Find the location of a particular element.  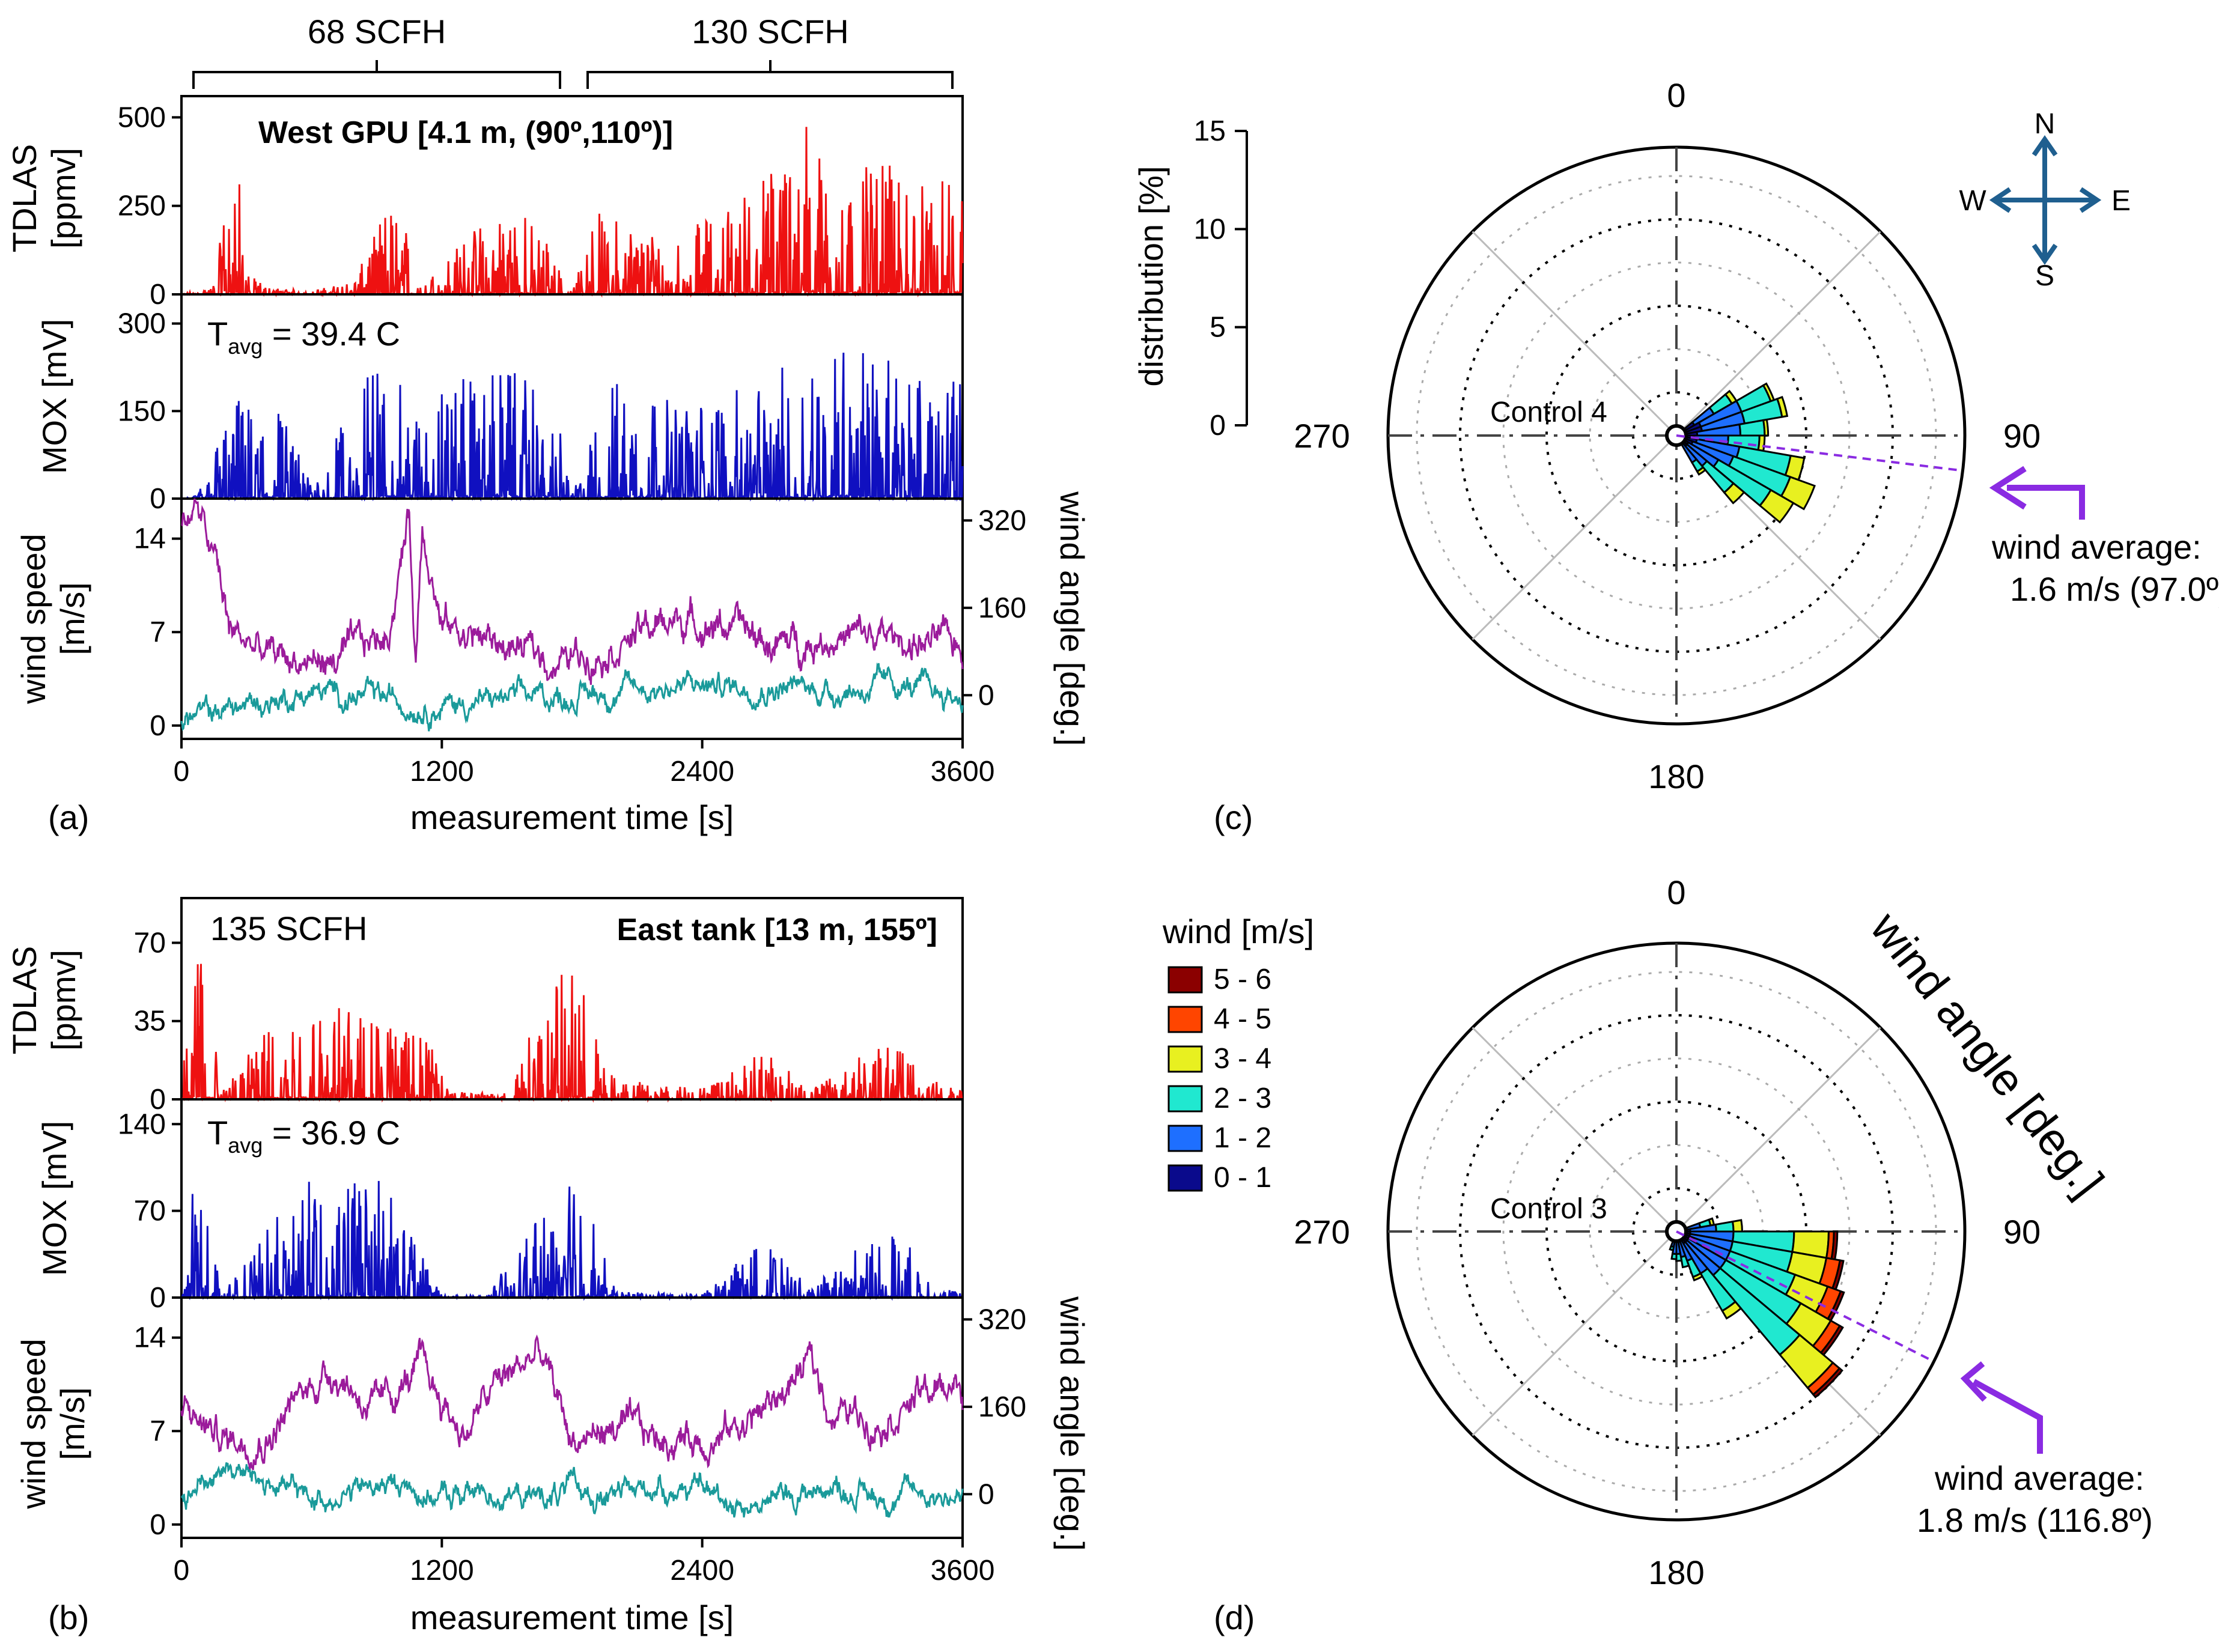

ytick-label: 320 is located at coordinates (1002, 520).